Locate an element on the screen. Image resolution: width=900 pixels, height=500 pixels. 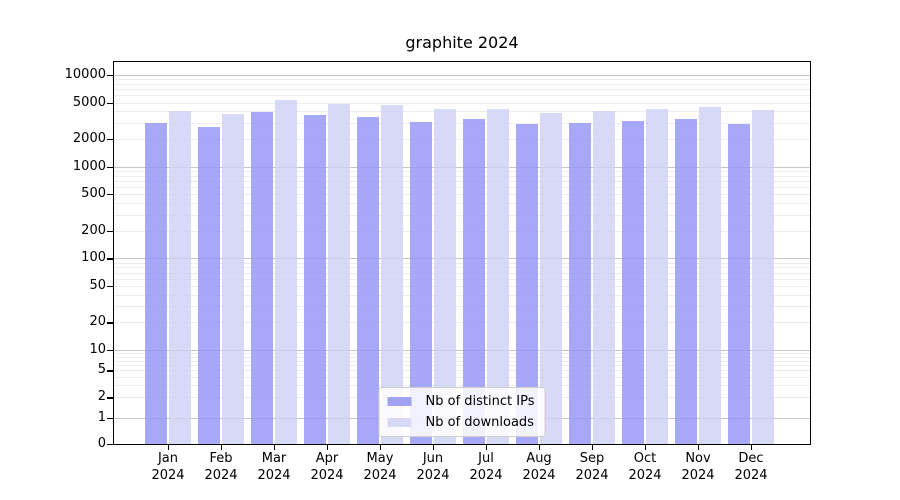
y-tick-label: 20 is located at coordinates (97, 322).